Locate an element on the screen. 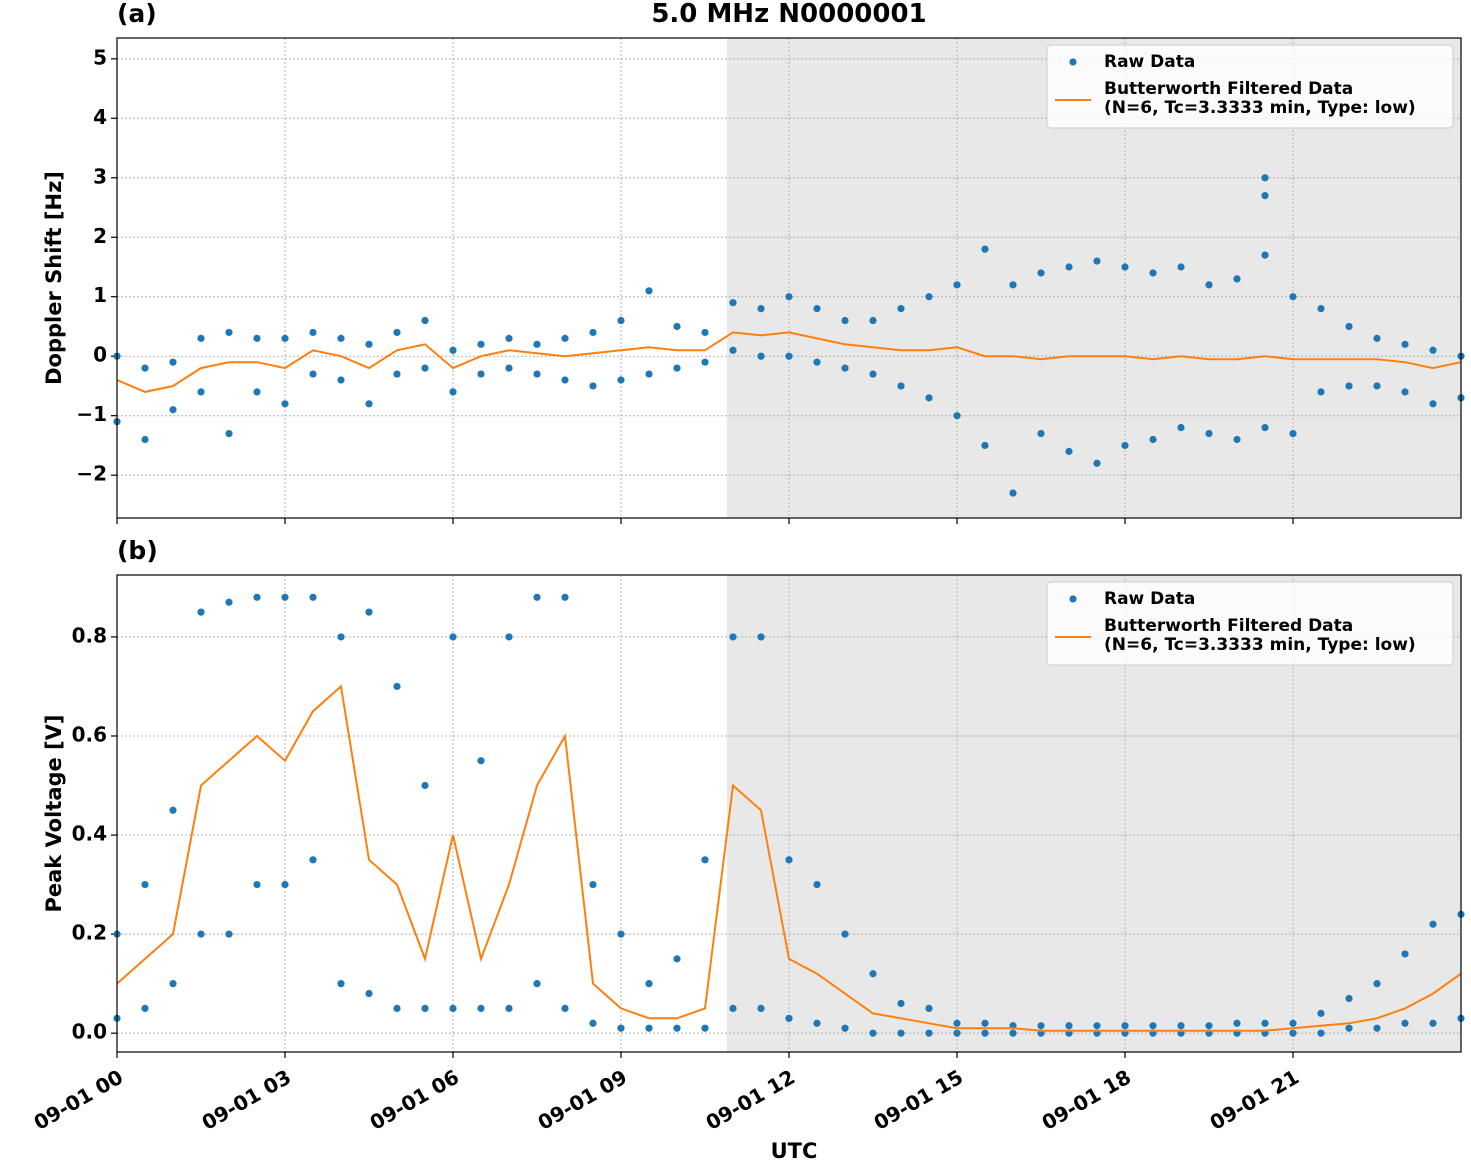  y-tick-label: 0.8 is located at coordinates (89, 635).